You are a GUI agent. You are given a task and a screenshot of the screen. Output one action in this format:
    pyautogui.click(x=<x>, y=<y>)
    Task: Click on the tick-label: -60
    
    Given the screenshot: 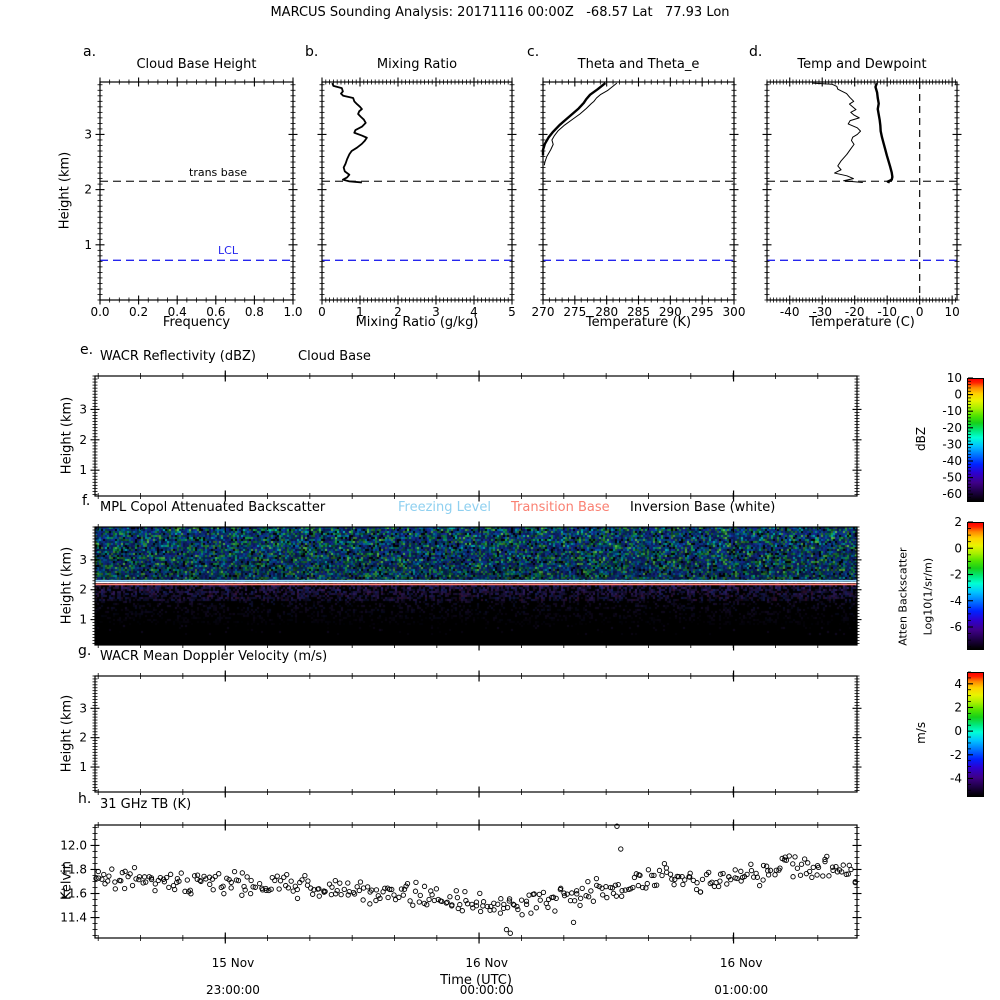 What is the action you would take?
    pyautogui.click(x=952, y=494)
    